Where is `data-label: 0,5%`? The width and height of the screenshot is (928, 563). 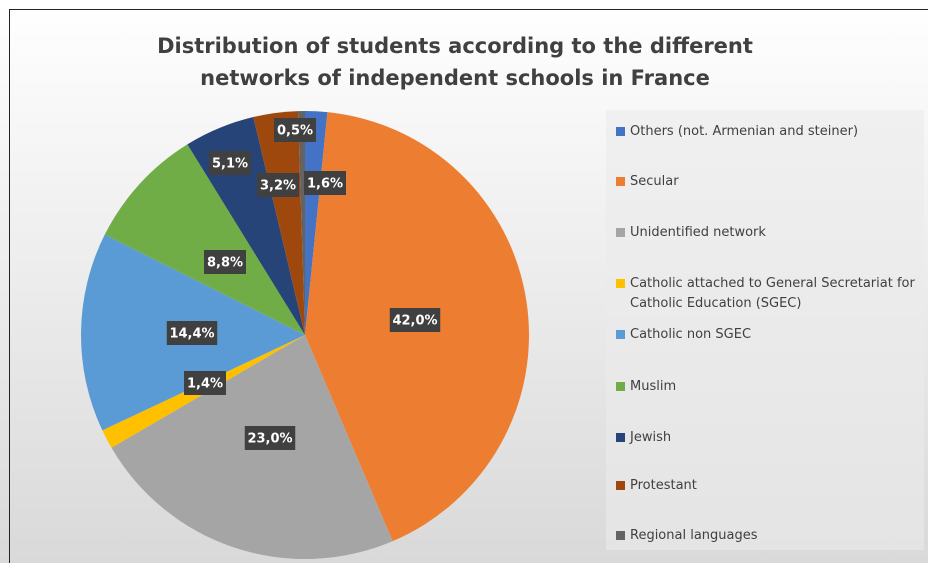 data-label: 0,5% is located at coordinates (295, 131).